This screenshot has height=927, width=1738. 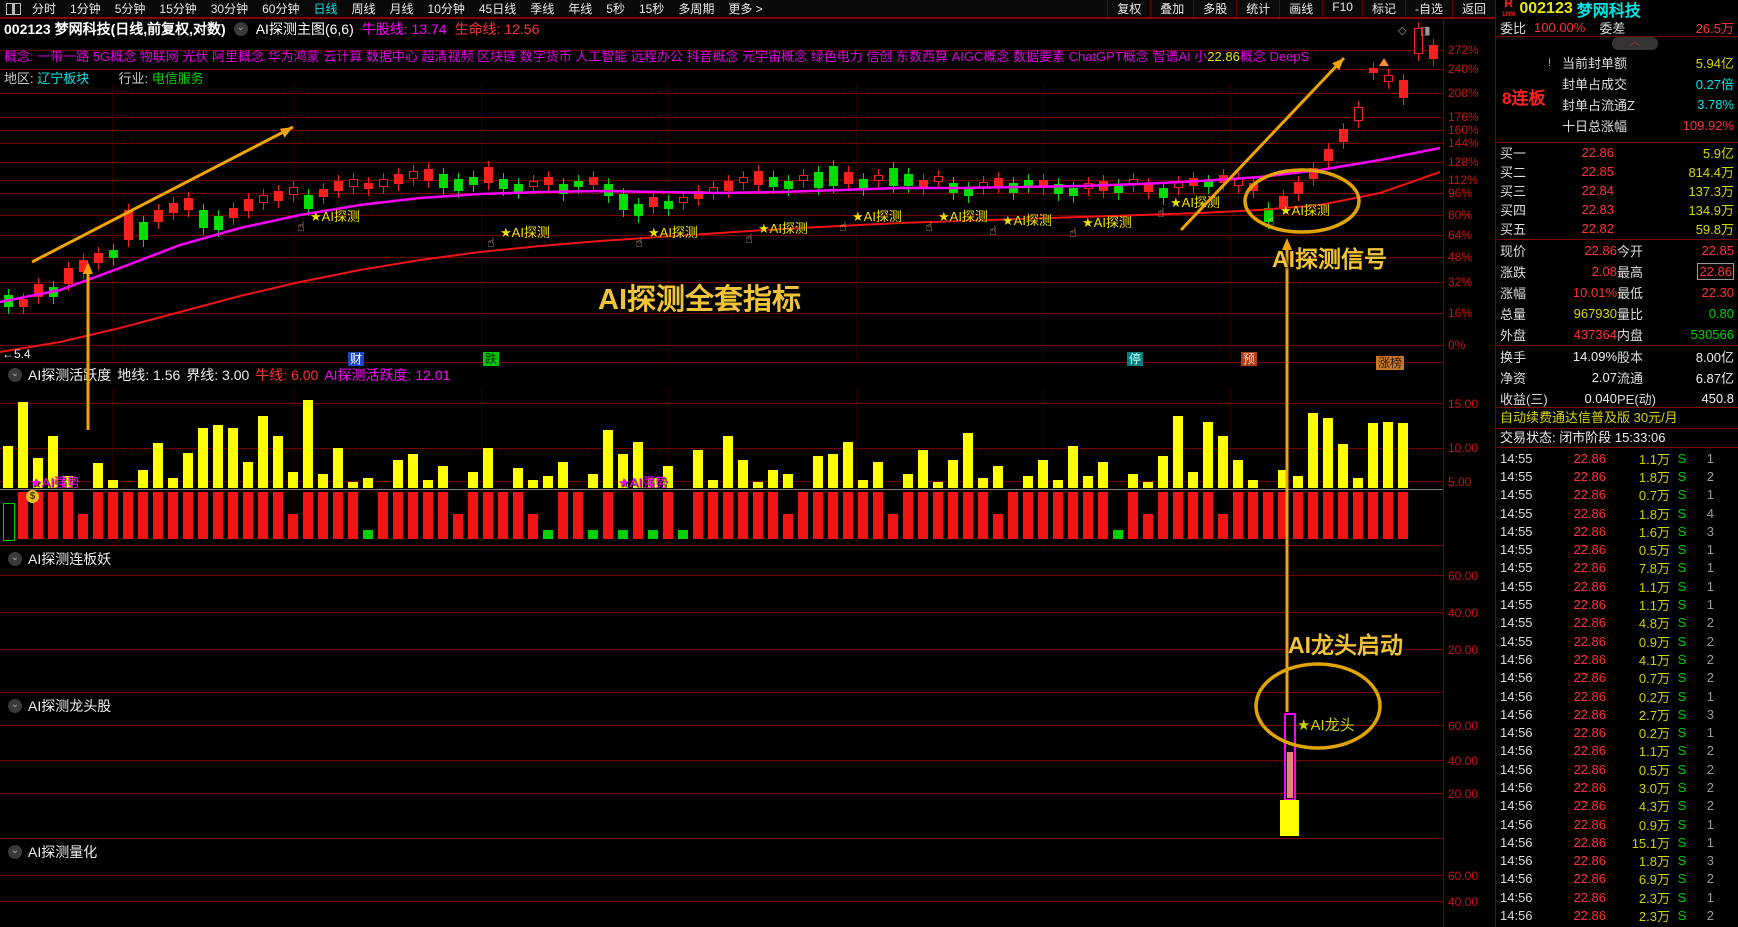 What do you see at coordinates (218, 375) in the screenshot?
I see `activity-bound-line: 界线: 3.00` at bounding box center [218, 375].